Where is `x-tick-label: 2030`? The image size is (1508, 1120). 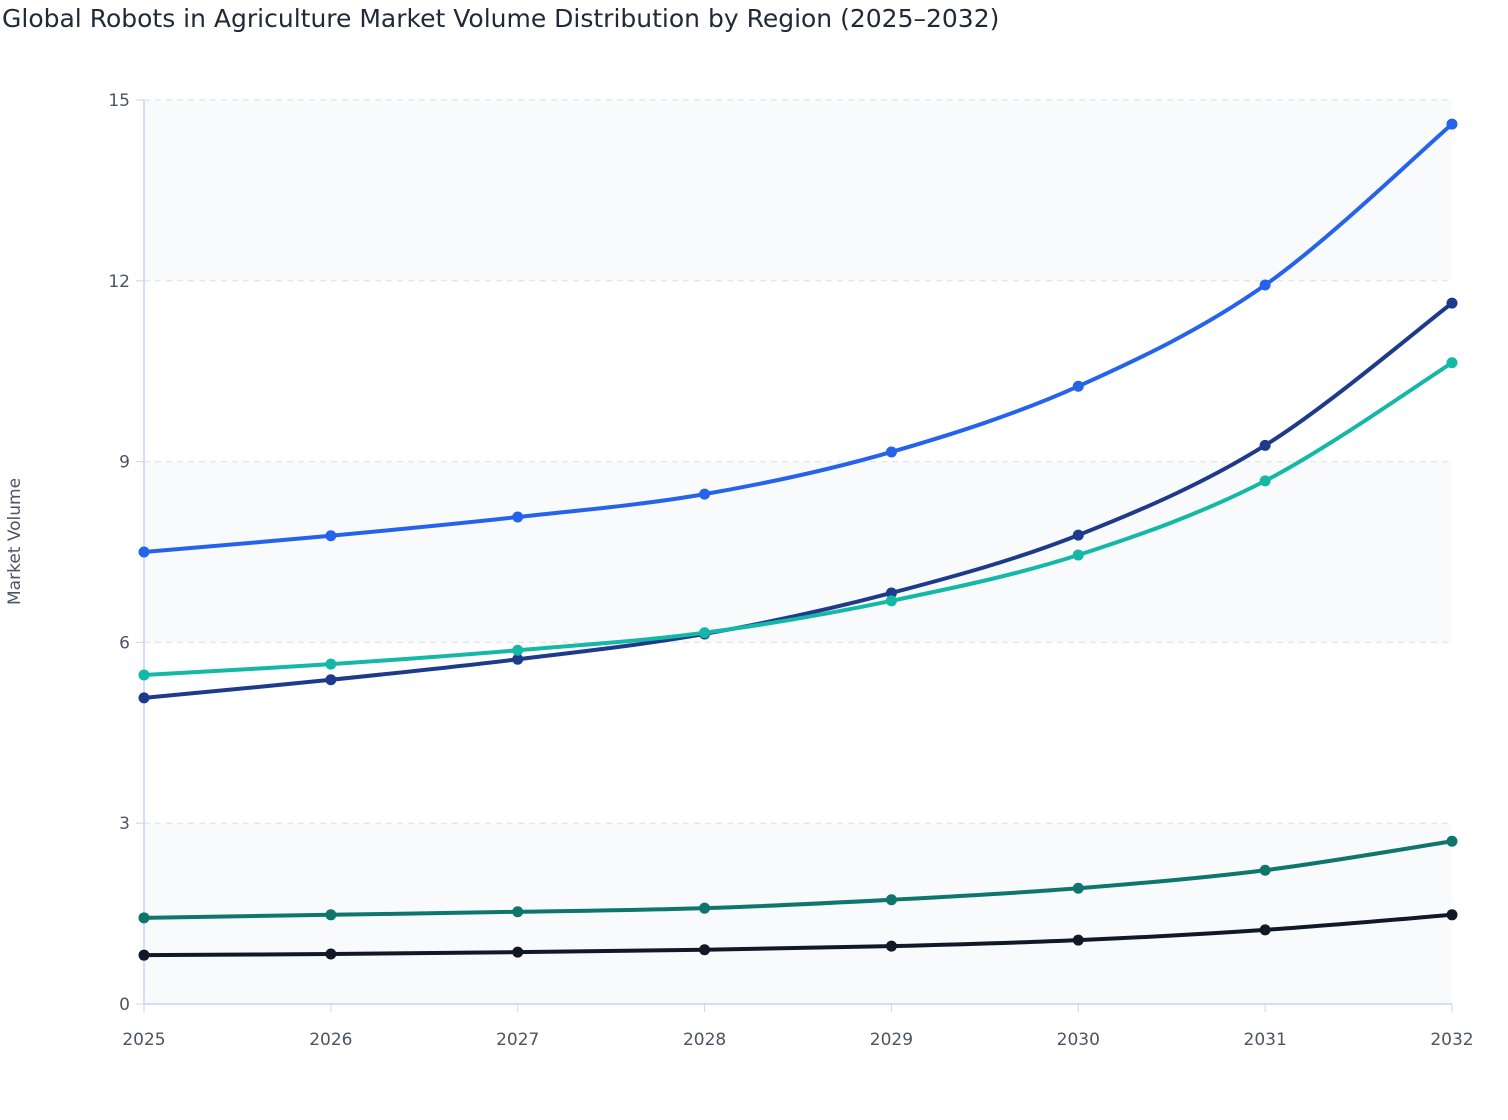
x-tick-label: 2030 is located at coordinates (1078, 1040).